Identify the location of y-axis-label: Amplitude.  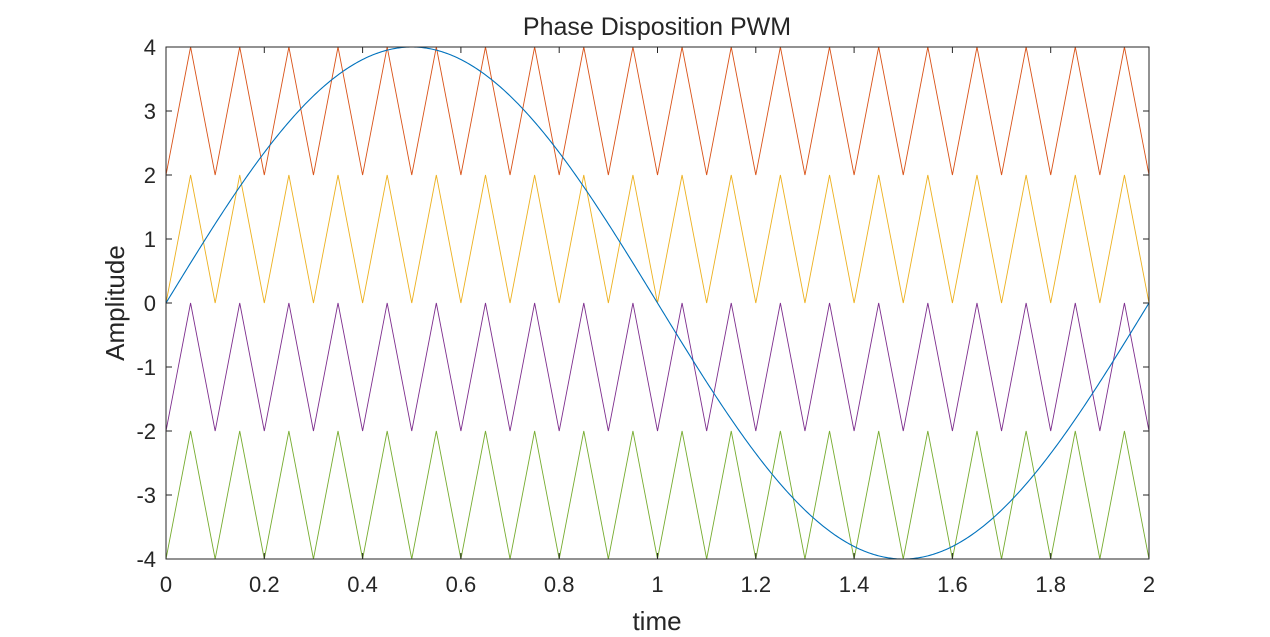
(115, 303).